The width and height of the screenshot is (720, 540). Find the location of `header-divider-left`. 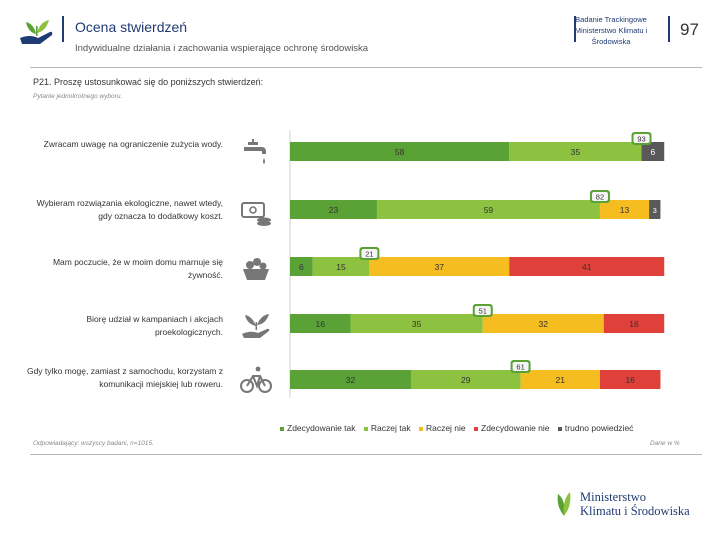

header-divider-left is located at coordinates (63, 29).